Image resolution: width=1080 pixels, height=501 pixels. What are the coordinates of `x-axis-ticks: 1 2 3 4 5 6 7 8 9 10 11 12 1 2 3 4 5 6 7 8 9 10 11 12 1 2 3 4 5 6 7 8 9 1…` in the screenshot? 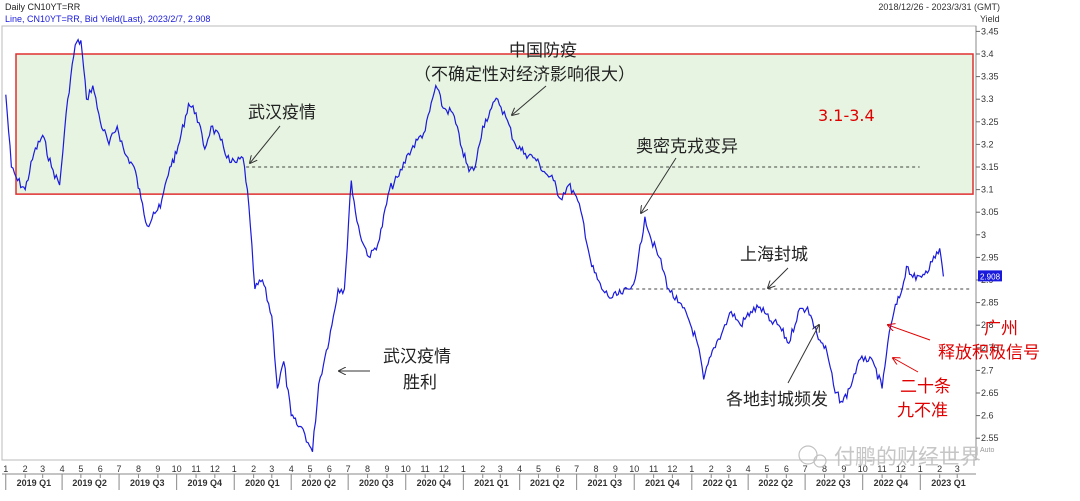 It's located at (489, 477).